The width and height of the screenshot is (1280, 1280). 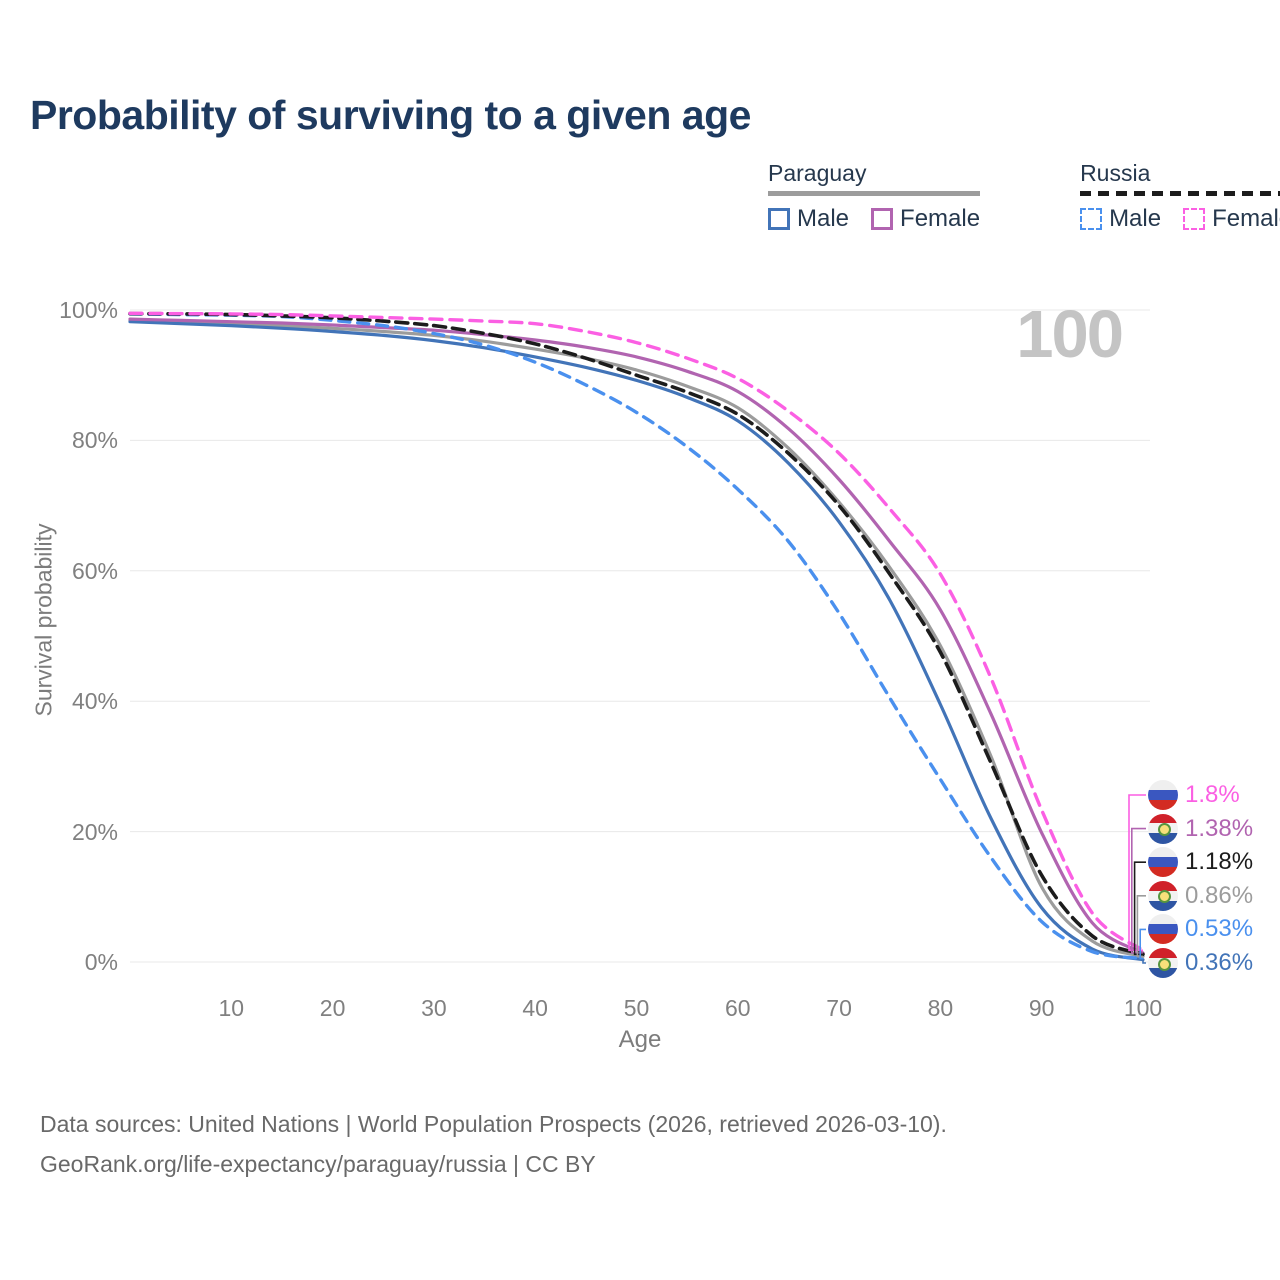 What do you see at coordinates (874, 178) in the screenshot?
I see `legend-country-label: Paraguay` at bounding box center [874, 178].